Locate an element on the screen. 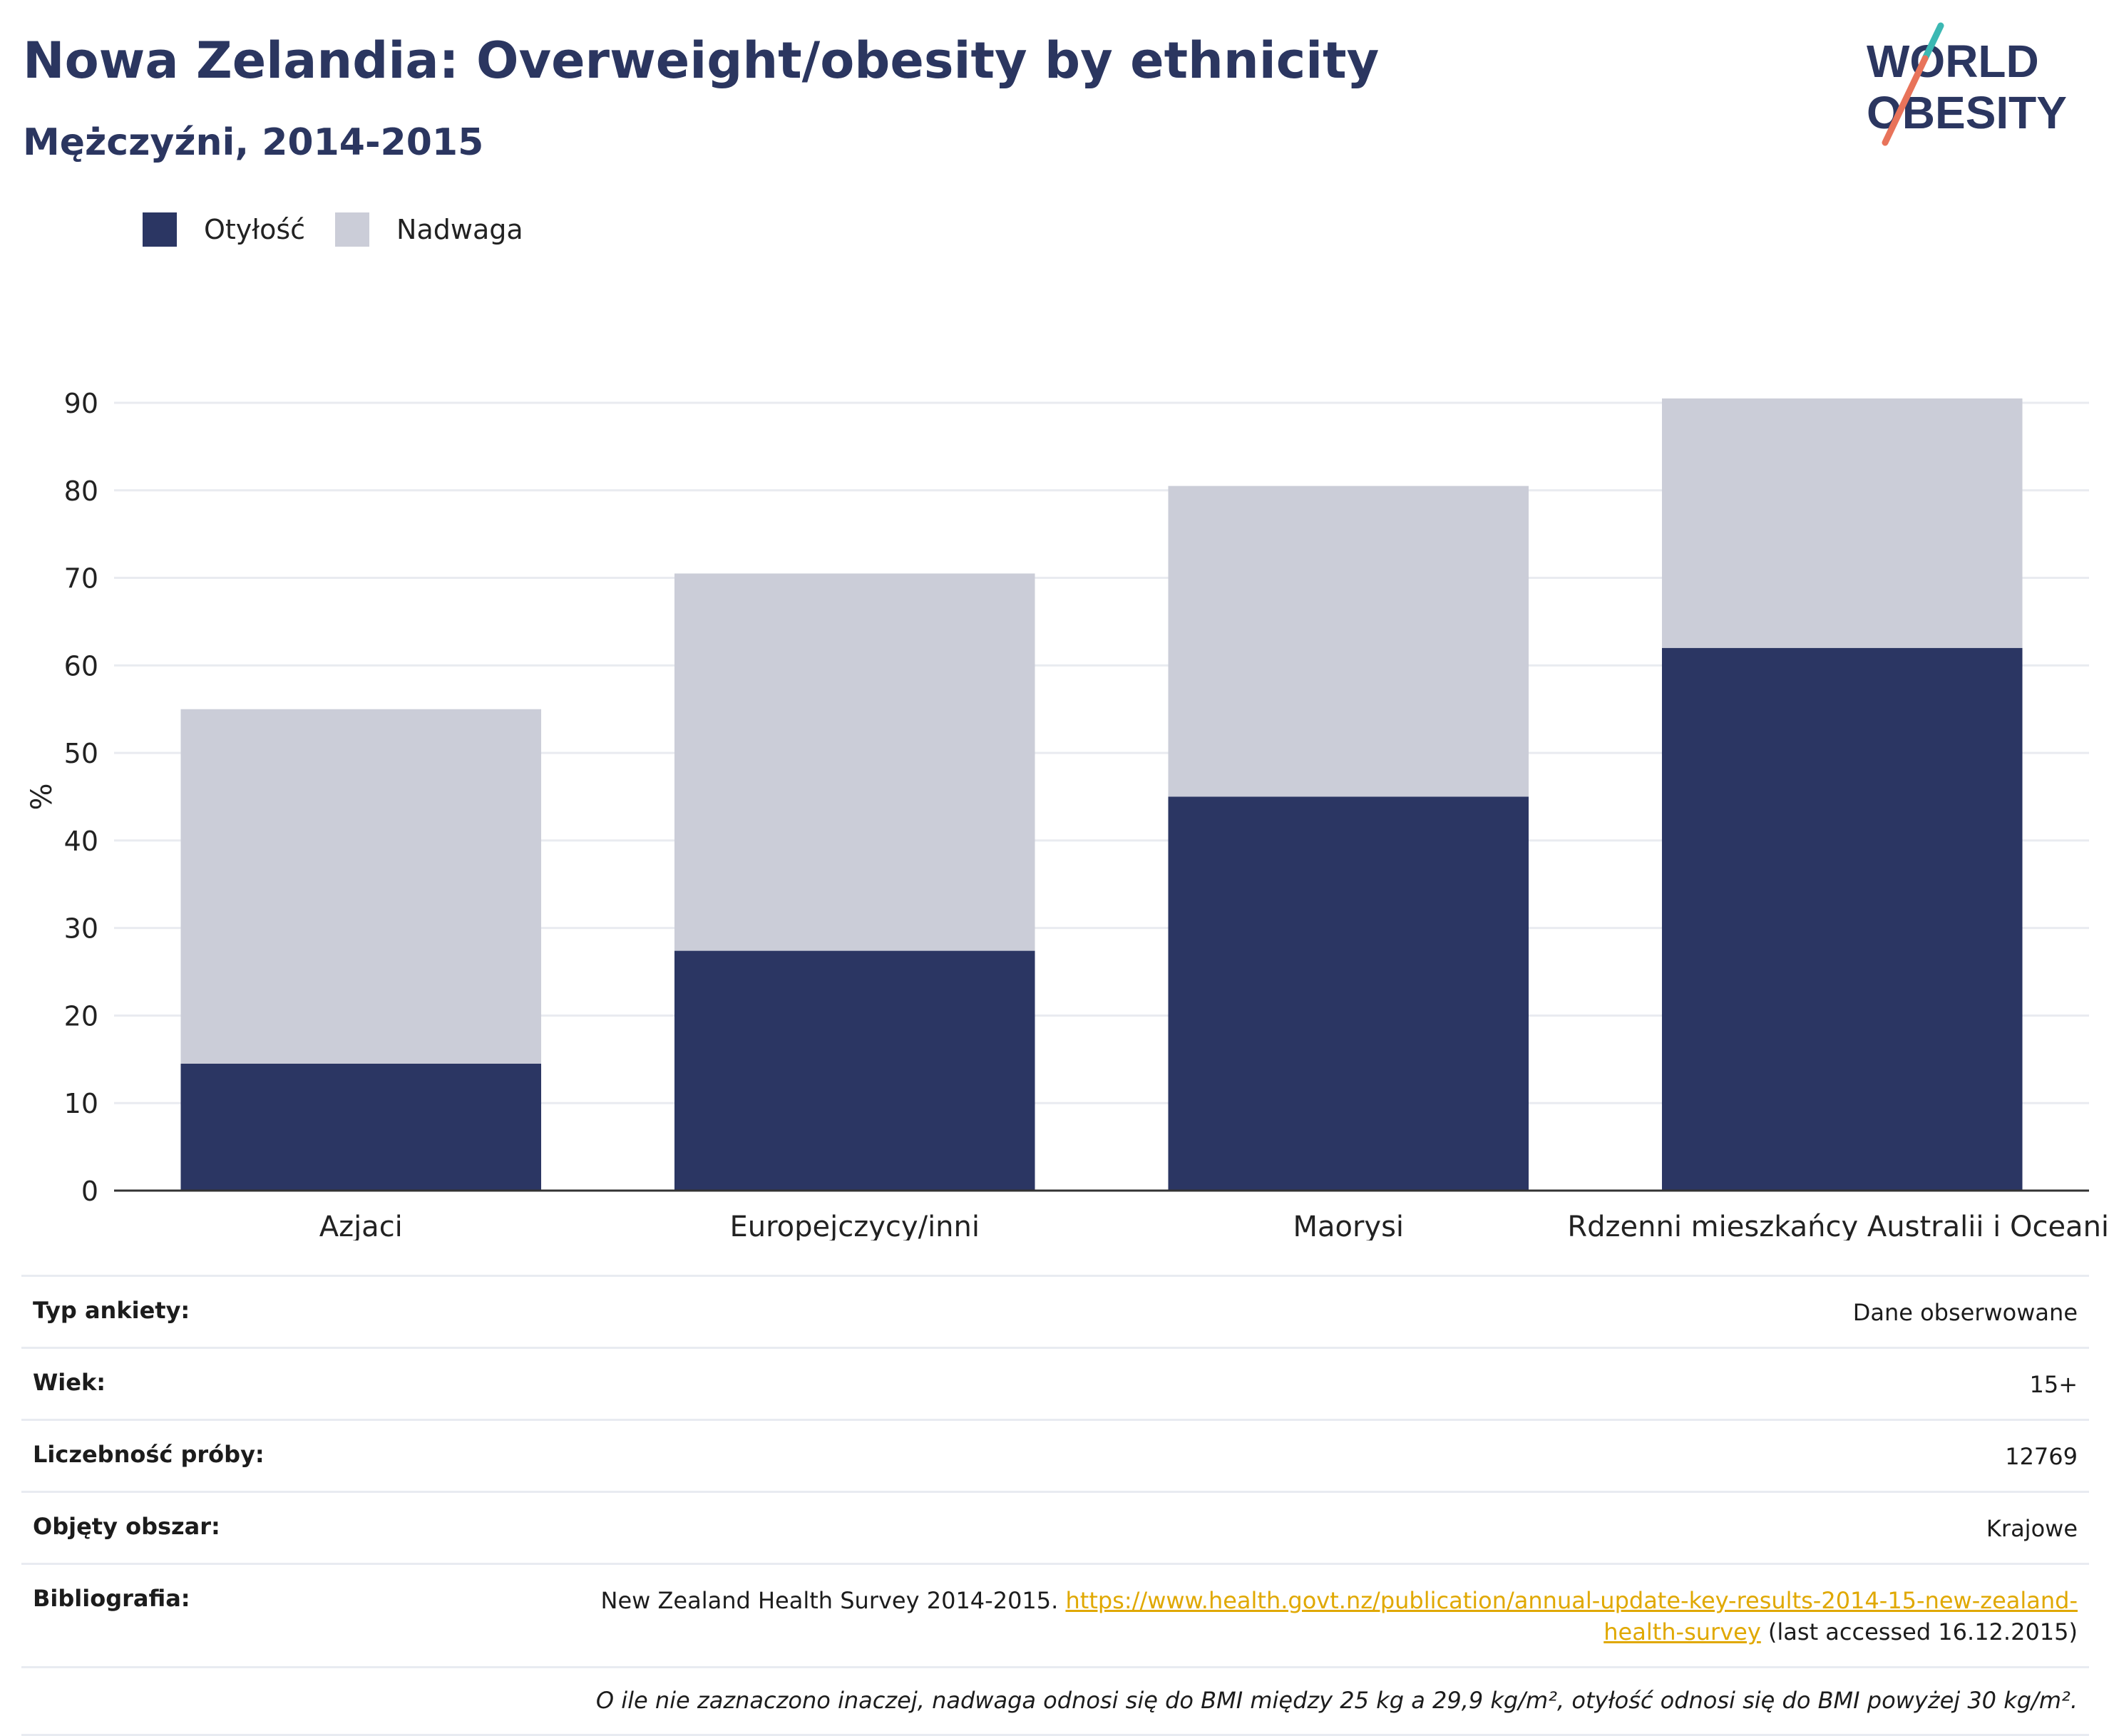  chart-legend: Otyłość Nadwaga is located at coordinates (348, 230).